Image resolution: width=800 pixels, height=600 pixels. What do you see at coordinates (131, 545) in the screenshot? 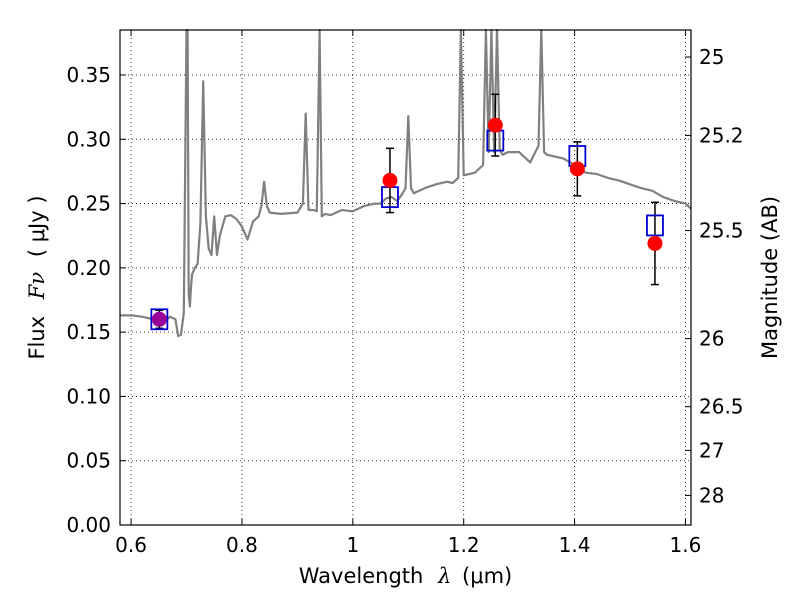
I see `x-tick-label: 0.6` at bounding box center [131, 545].